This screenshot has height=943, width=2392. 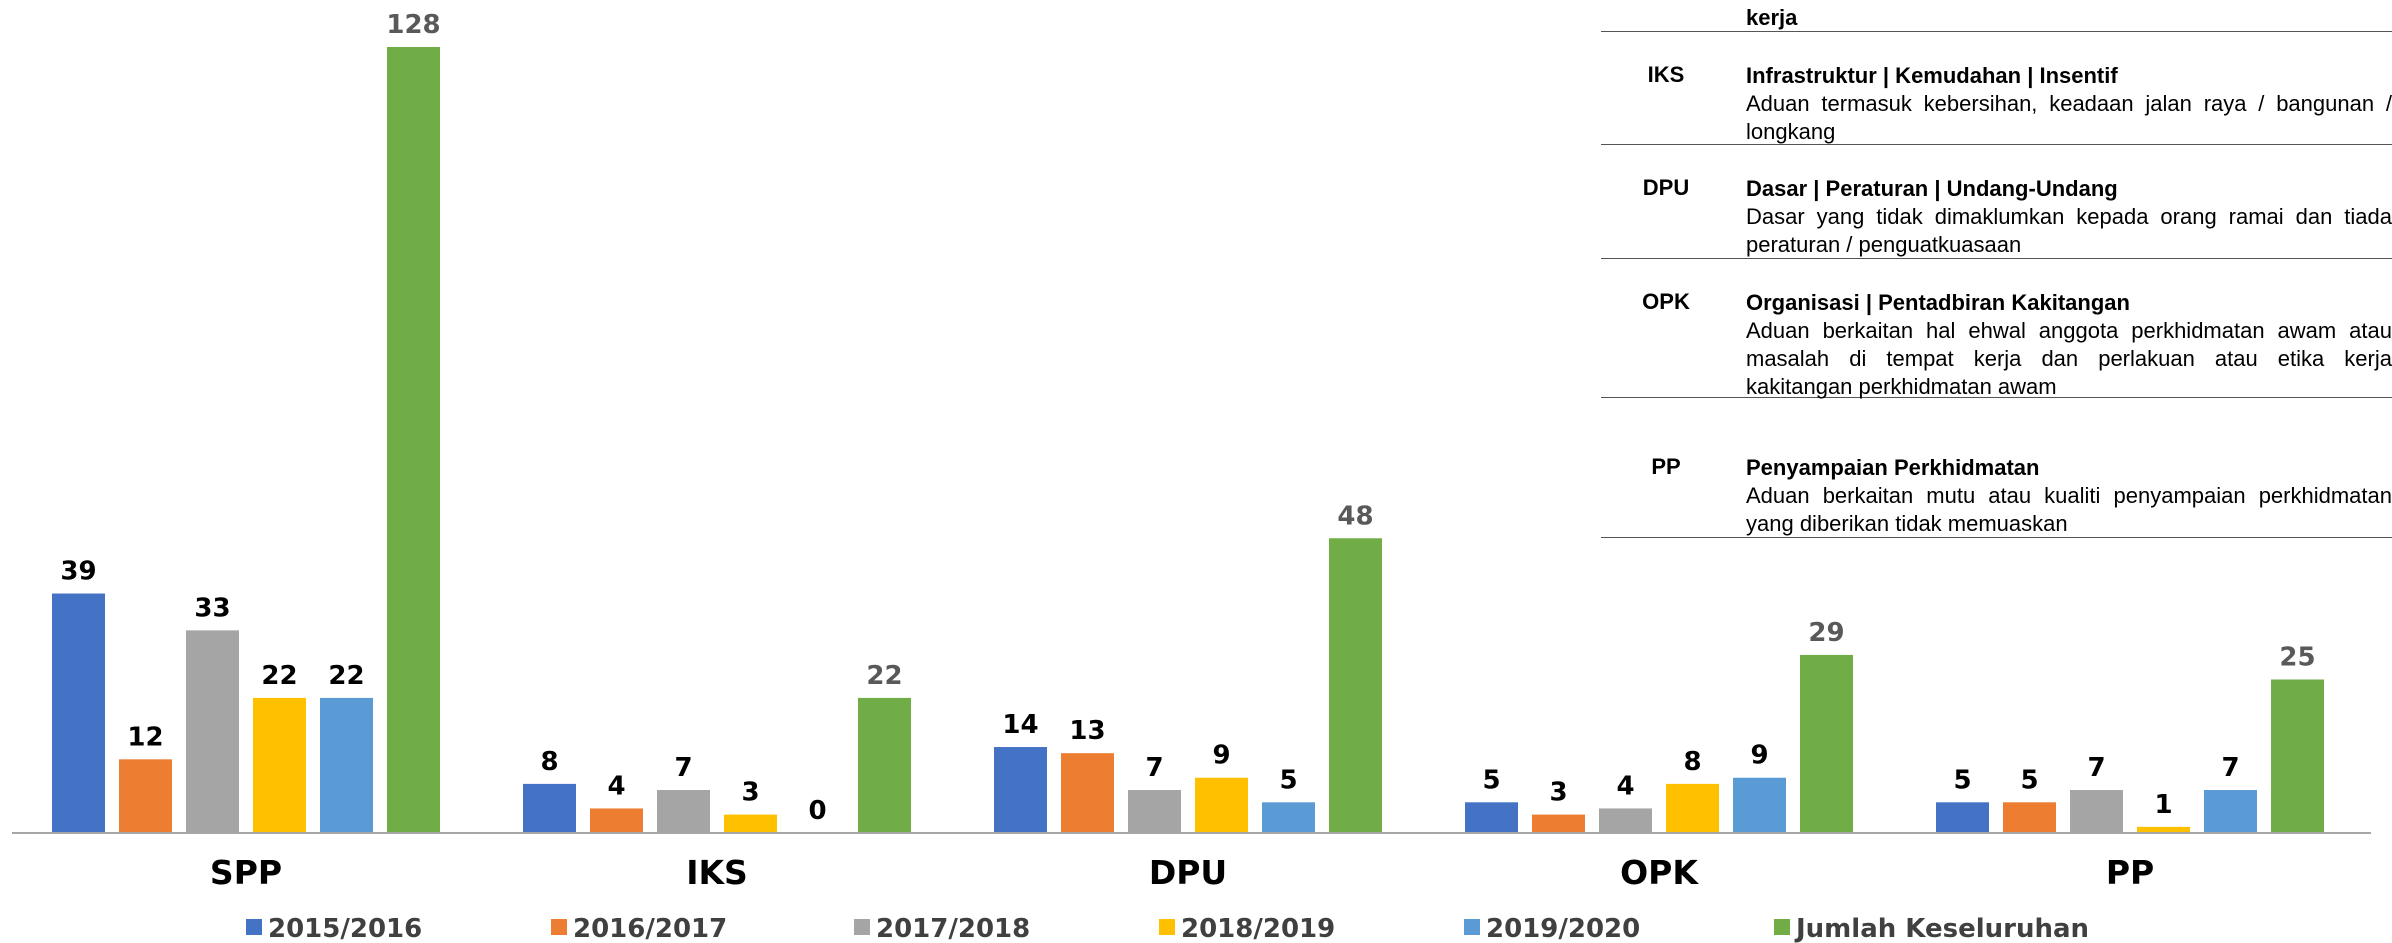 What do you see at coordinates (1692, 762) in the screenshot?
I see `data-label: 8` at bounding box center [1692, 762].